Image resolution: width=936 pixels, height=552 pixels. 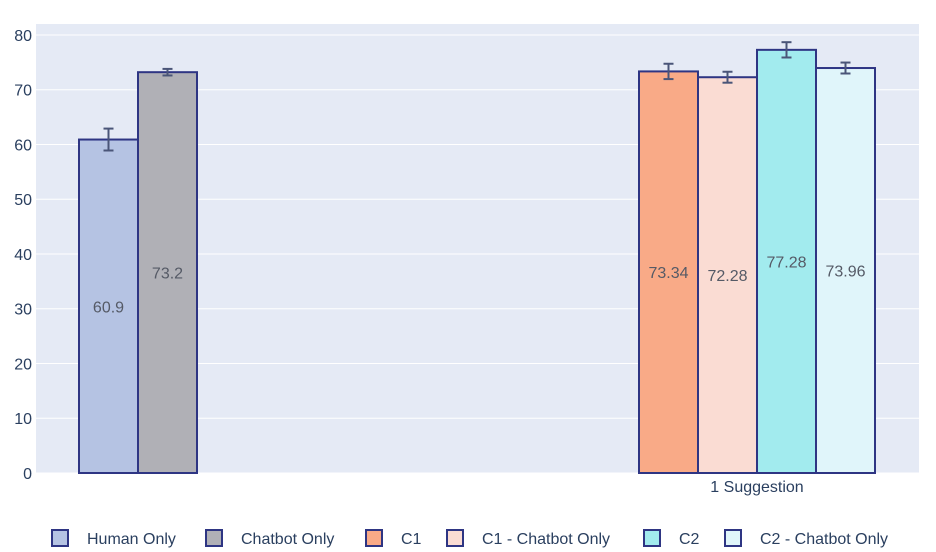 What do you see at coordinates (689, 539) in the screenshot?
I see `legend-label-c2: C2` at bounding box center [689, 539].